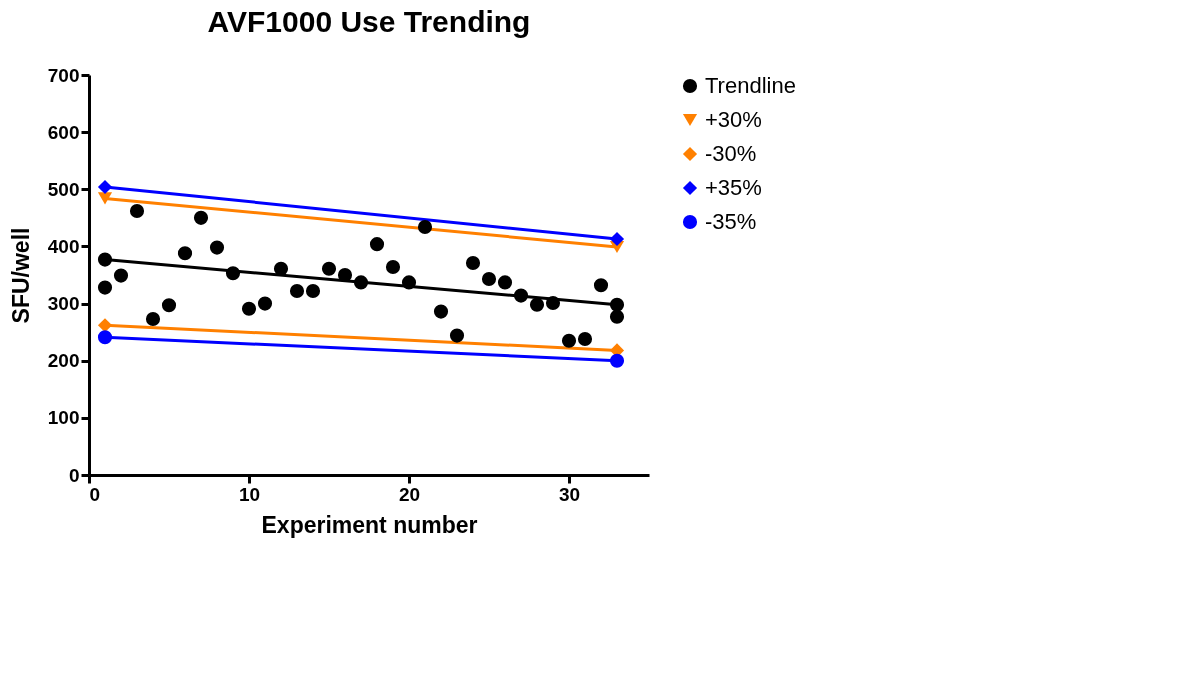  What do you see at coordinates (409, 494) in the screenshot?
I see `x-tick-label: 20` at bounding box center [409, 494].